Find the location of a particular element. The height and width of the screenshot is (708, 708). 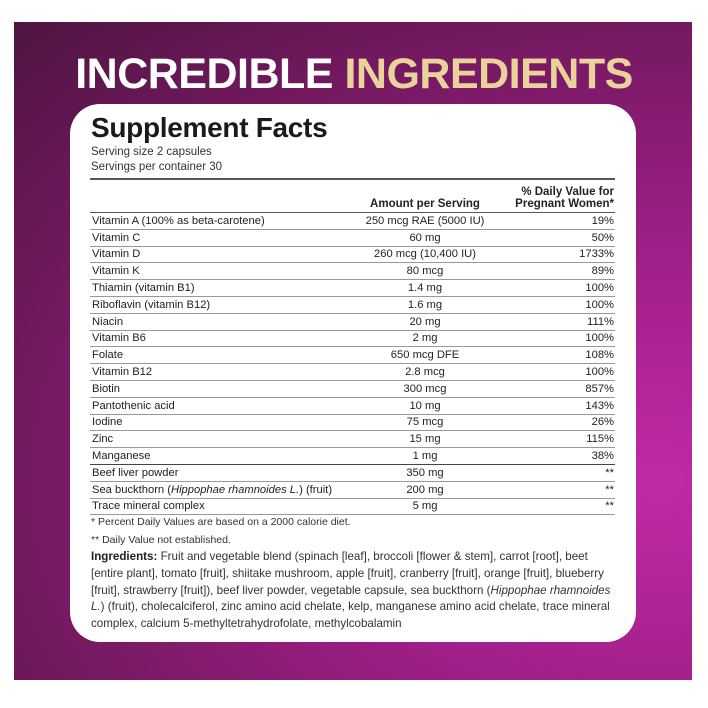

nutrient-name: Trace mineral complex is located at coordinates (225, 507).